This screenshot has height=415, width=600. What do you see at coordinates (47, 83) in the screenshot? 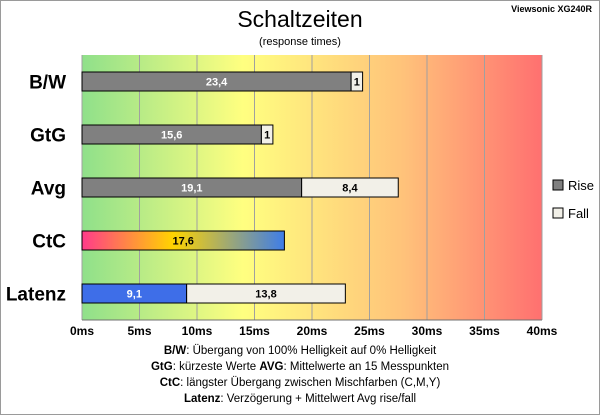
I see `category-label: B/W` at bounding box center [47, 83].